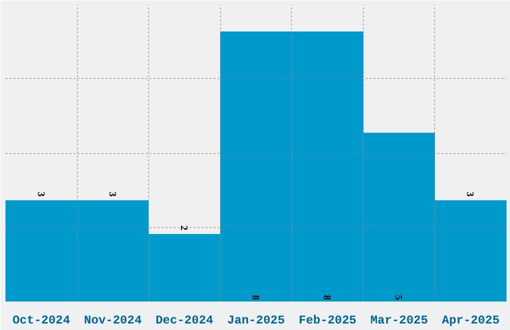 The height and width of the screenshot is (330, 510). I want to click on x-tick-label: Nov-2024, so click(113, 321).